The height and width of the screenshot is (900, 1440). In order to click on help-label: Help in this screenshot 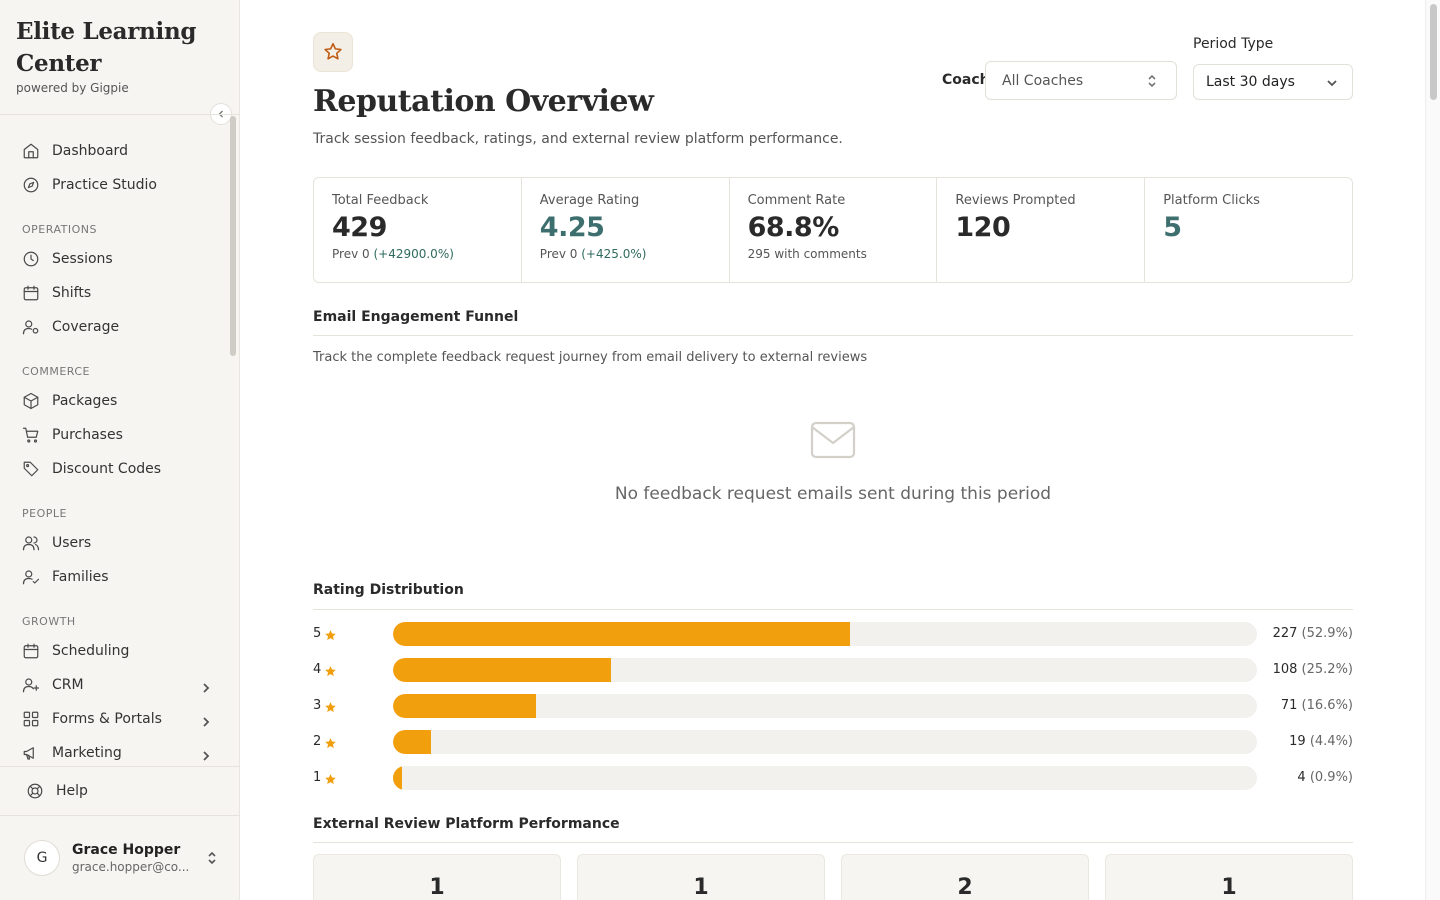, I will do `click(72, 791)`.